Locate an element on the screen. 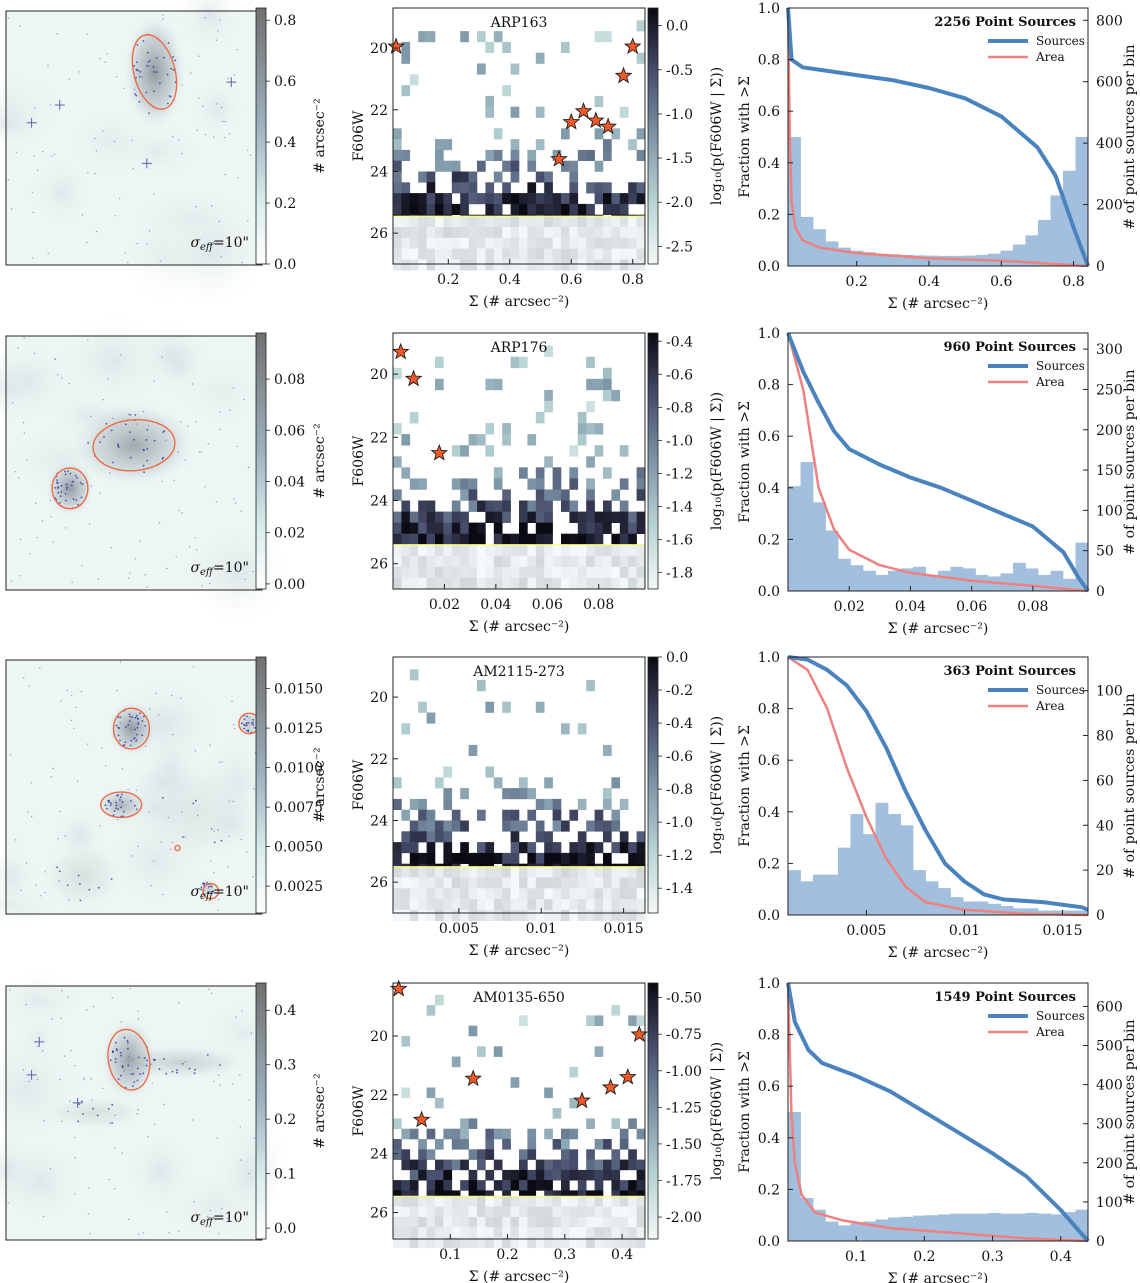  hist-tick-label: 100 is located at coordinates (1109, 692).